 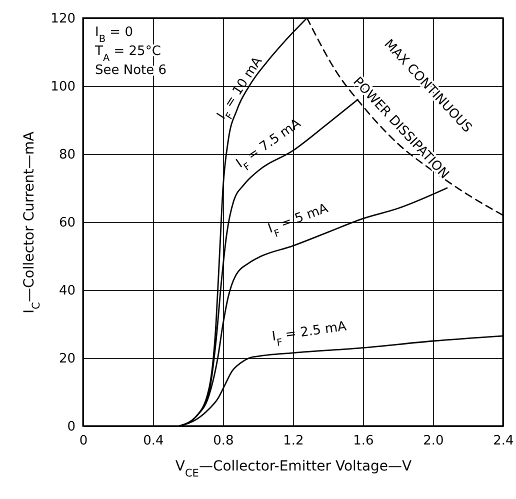 I want to click on x-tick-label: 0.8, so click(x=223, y=441).